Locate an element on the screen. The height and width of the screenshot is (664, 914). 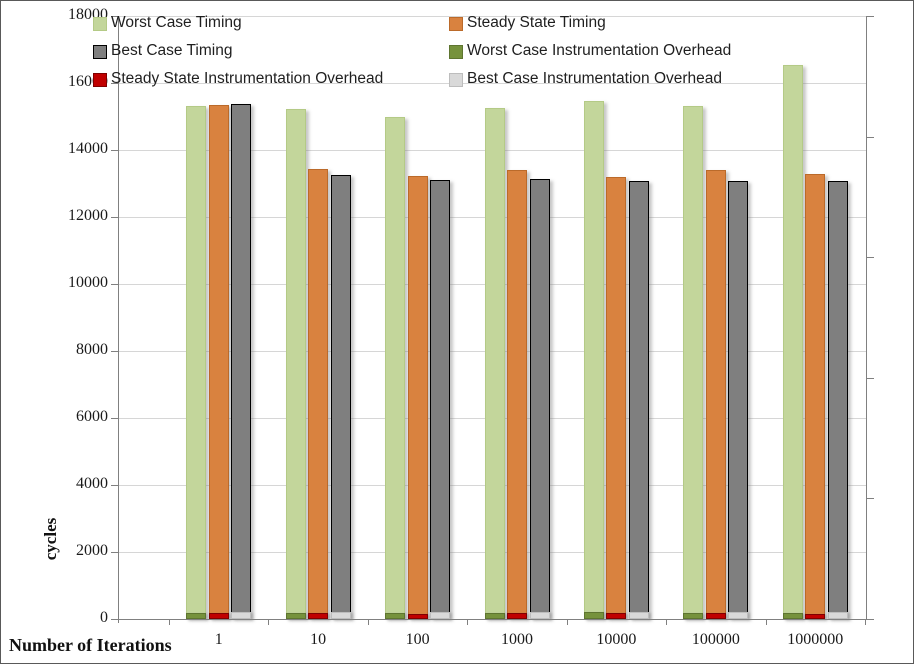
legend-swatch-best-case-timing is located at coordinates (100, 52).